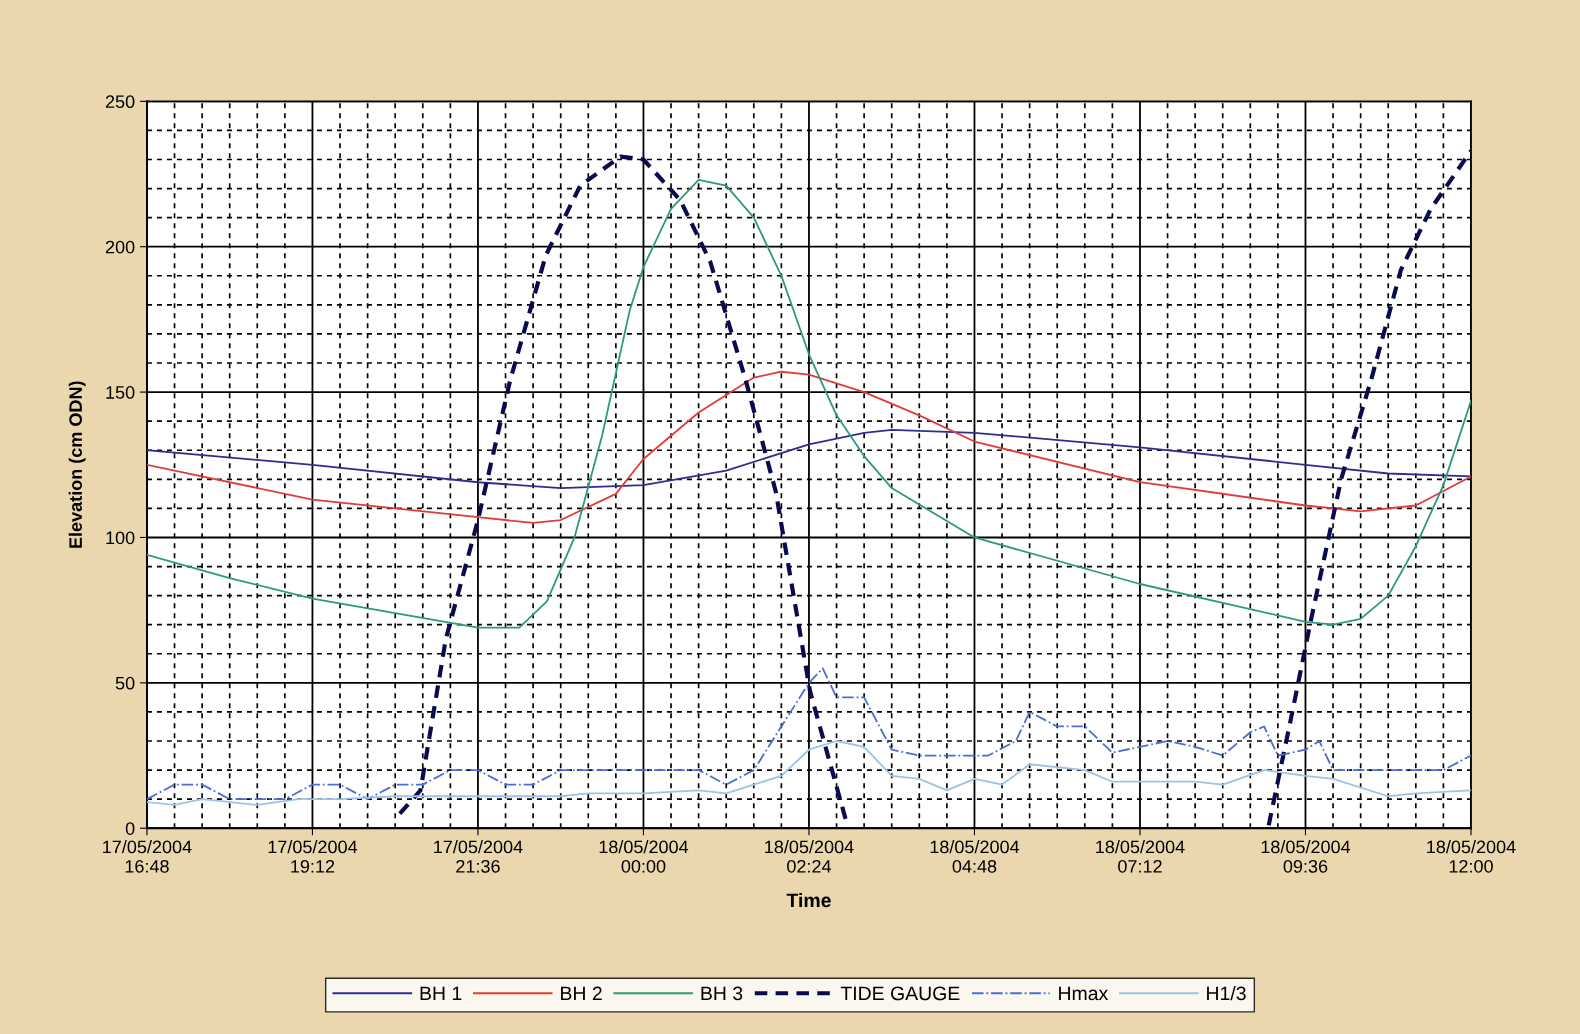 The height and width of the screenshot is (1034, 1580). Describe the element at coordinates (120, 247) in the screenshot. I see `y-tick-label: 200` at that location.